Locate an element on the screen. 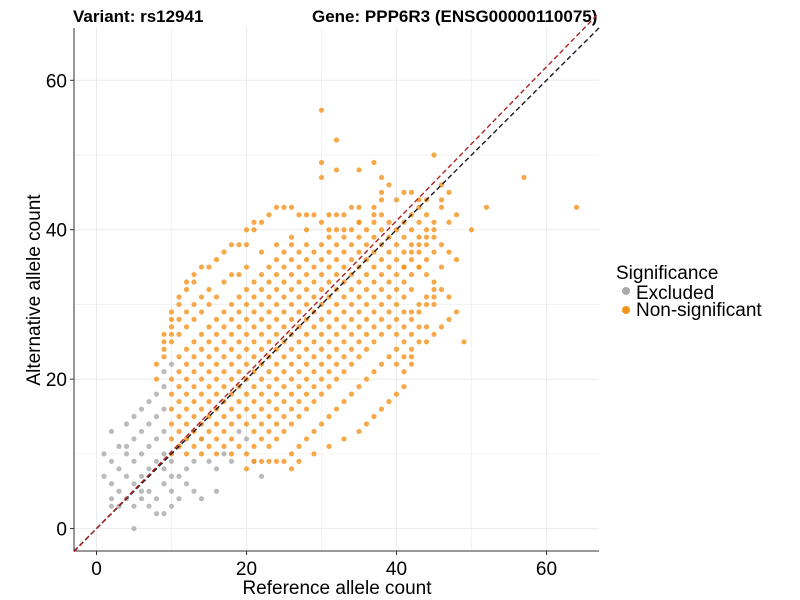 The width and height of the screenshot is (800, 600). chart-title-gene: Gene: PPP6R3 (ENSG00000110075) is located at coordinates (454, 16).